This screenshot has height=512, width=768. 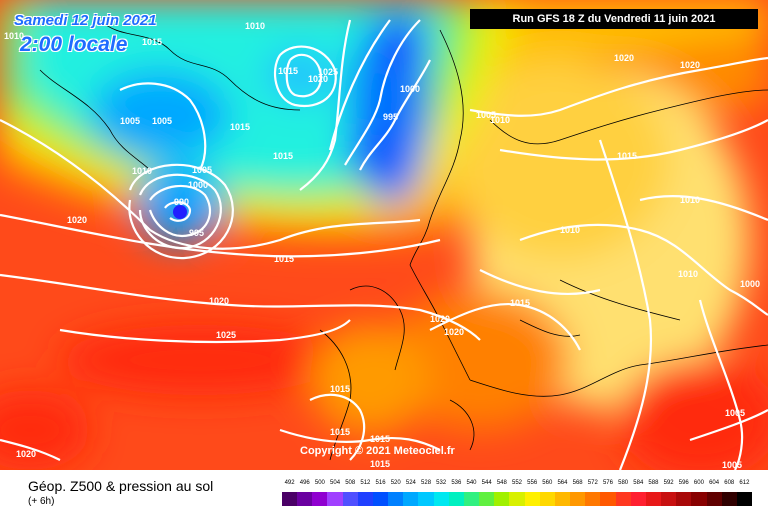 I want to click on scale-label: 604, so click(x=714, y=483).